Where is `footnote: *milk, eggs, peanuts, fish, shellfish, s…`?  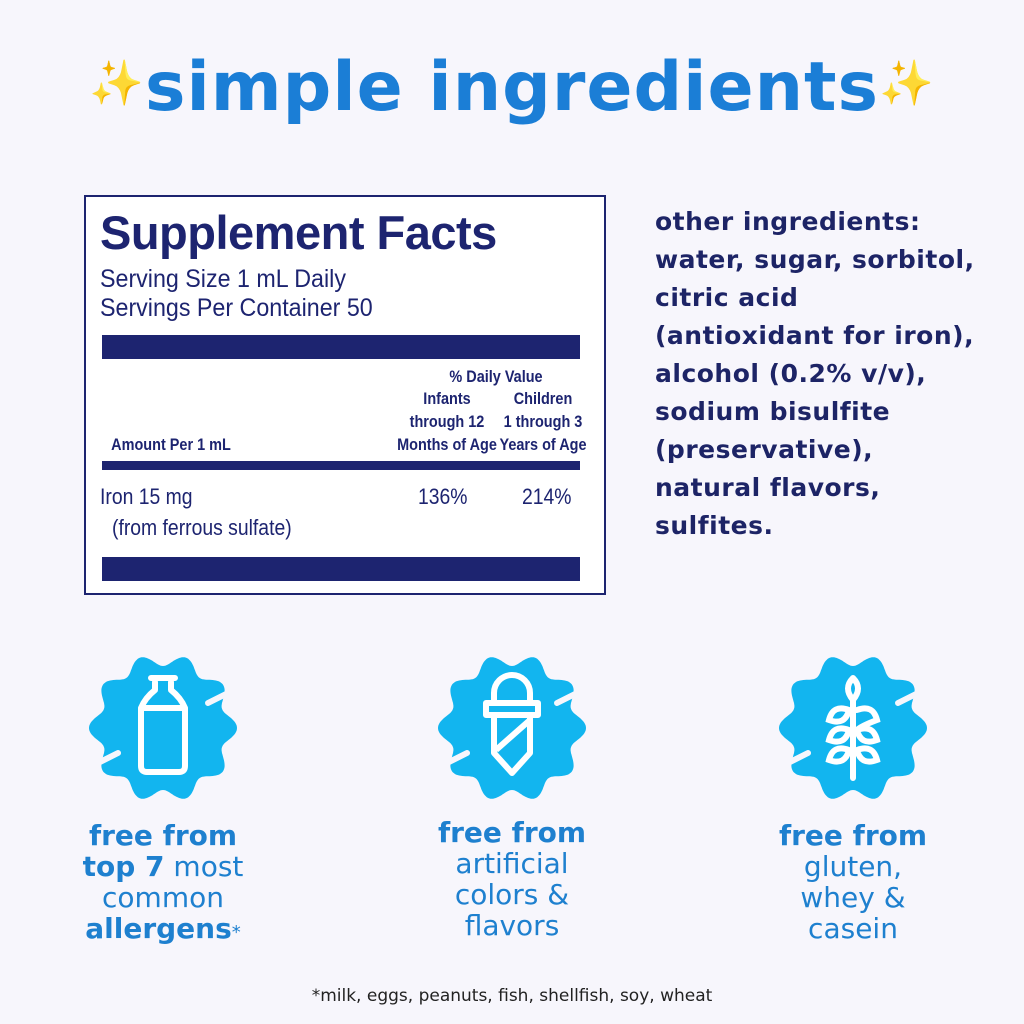 footnote: *milk, eggs, peanuts, fish, shellfish, s… is located at coordinates (512, 996).